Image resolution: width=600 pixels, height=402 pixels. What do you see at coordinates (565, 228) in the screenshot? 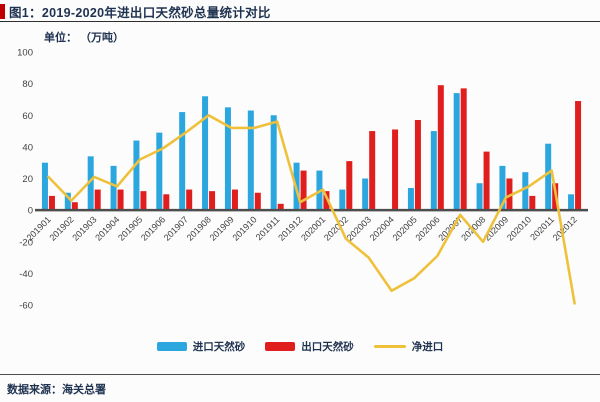
I see `x-axis-tick-label: 202012` at bounding box center [565, 228].